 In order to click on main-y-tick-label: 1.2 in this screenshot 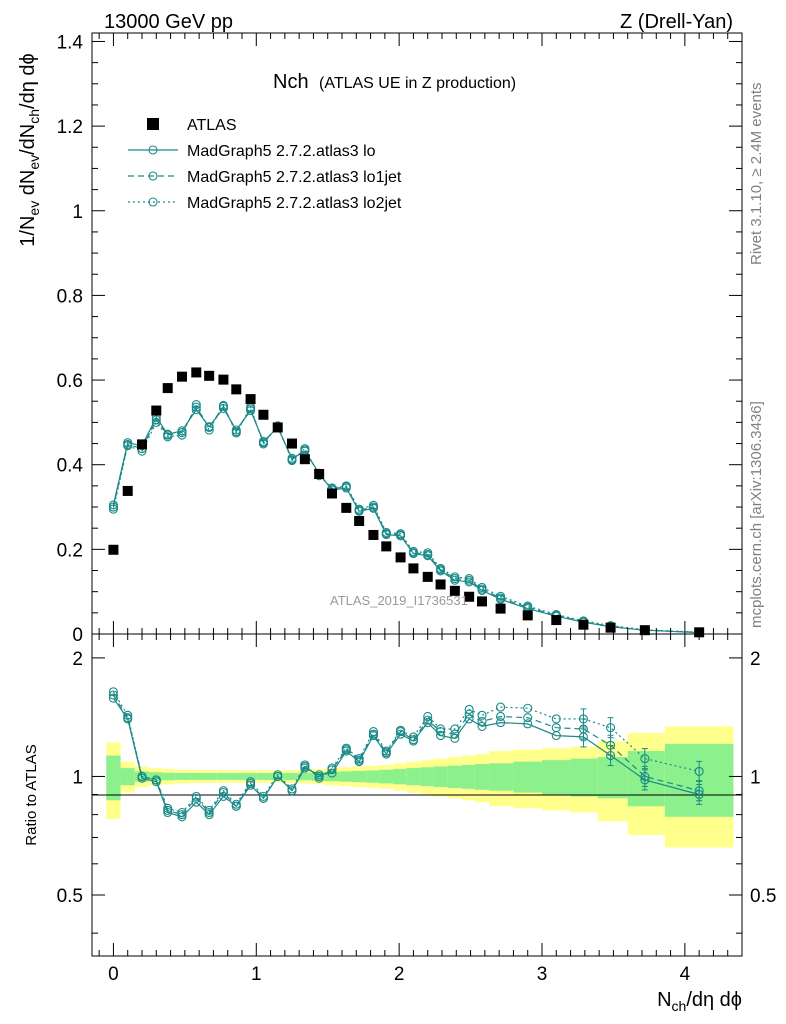, I will do `click(70, 127)`.